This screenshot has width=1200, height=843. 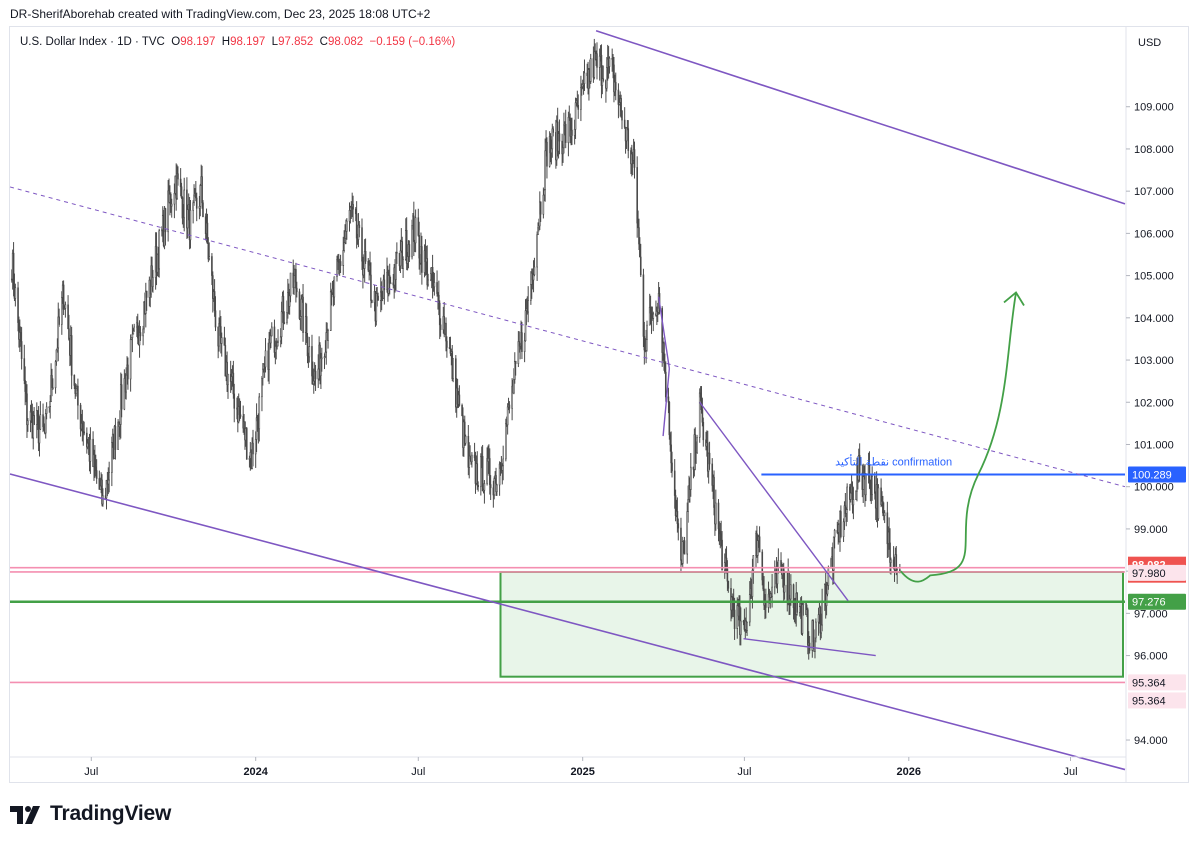 I want to click on price-tick-label: 100.000, so click(x=1154, y=488).